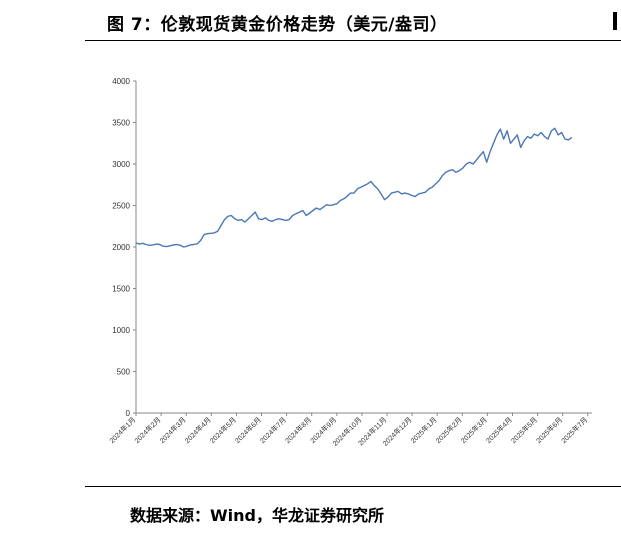  I want to click on x-tick-label: 2025年6月, so click(549, 430).